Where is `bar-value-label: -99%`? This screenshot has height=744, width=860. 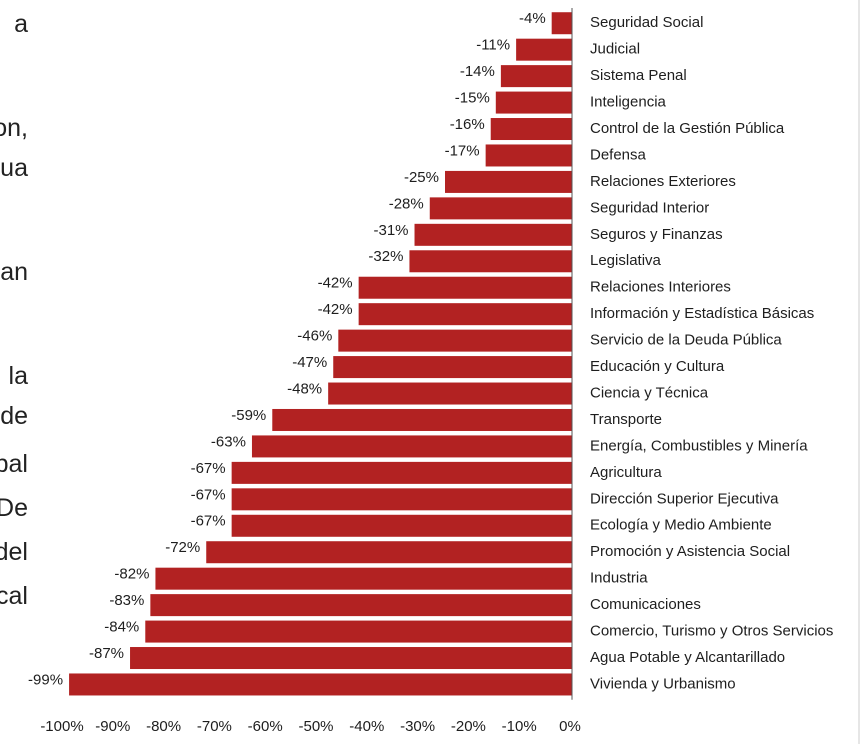
bar-value-label: -99% is located at coordinates (45, 679).